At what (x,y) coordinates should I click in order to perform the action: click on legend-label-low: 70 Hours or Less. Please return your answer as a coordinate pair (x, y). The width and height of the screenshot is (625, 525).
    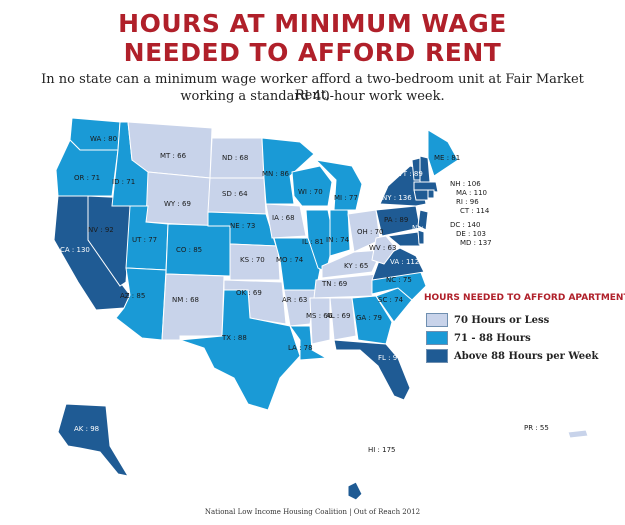
    Looking at the image, I should click on (502, 320).